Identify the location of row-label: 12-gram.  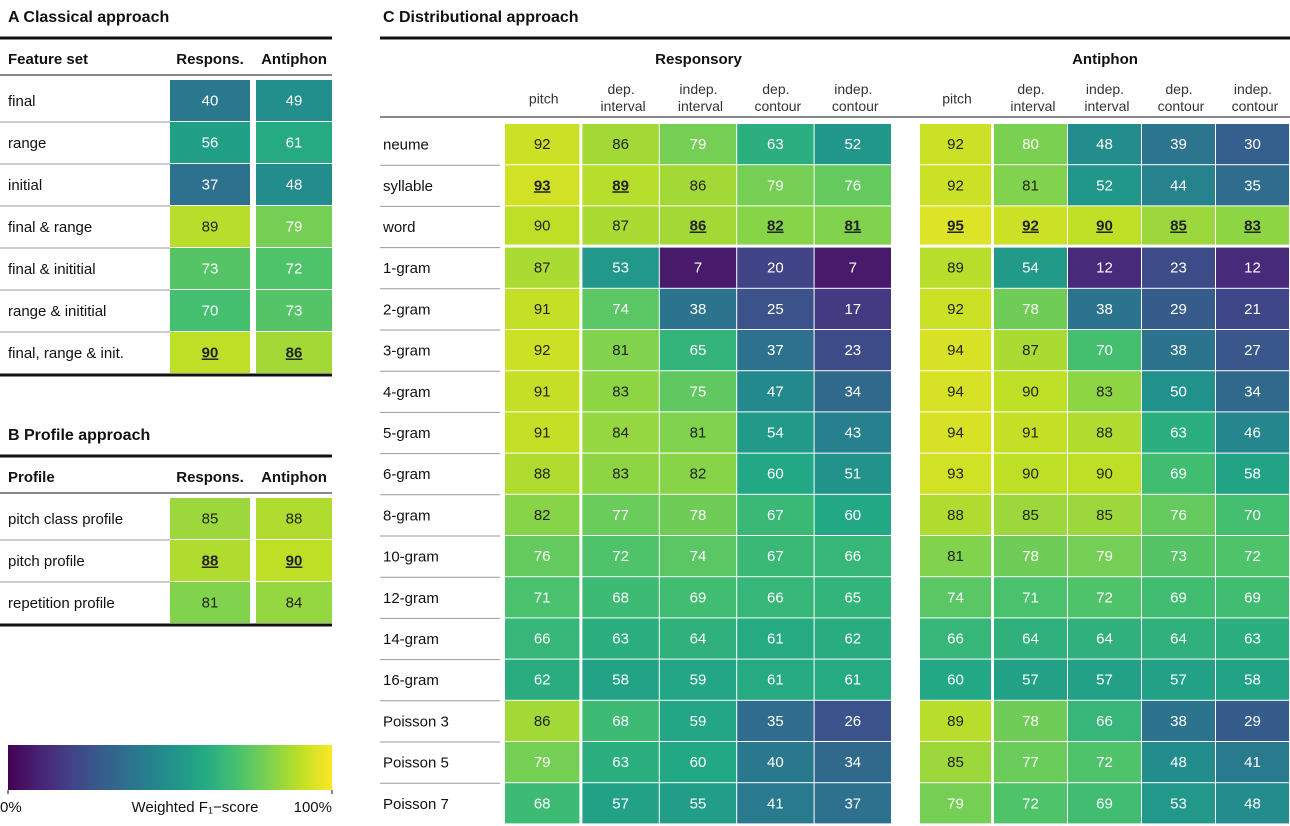
(411, 598).